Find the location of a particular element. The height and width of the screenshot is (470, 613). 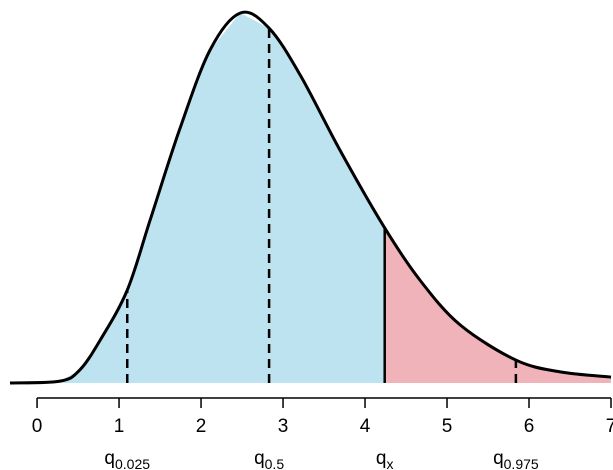

quantile-label: q0.025 is located at coordinates (127, 459).